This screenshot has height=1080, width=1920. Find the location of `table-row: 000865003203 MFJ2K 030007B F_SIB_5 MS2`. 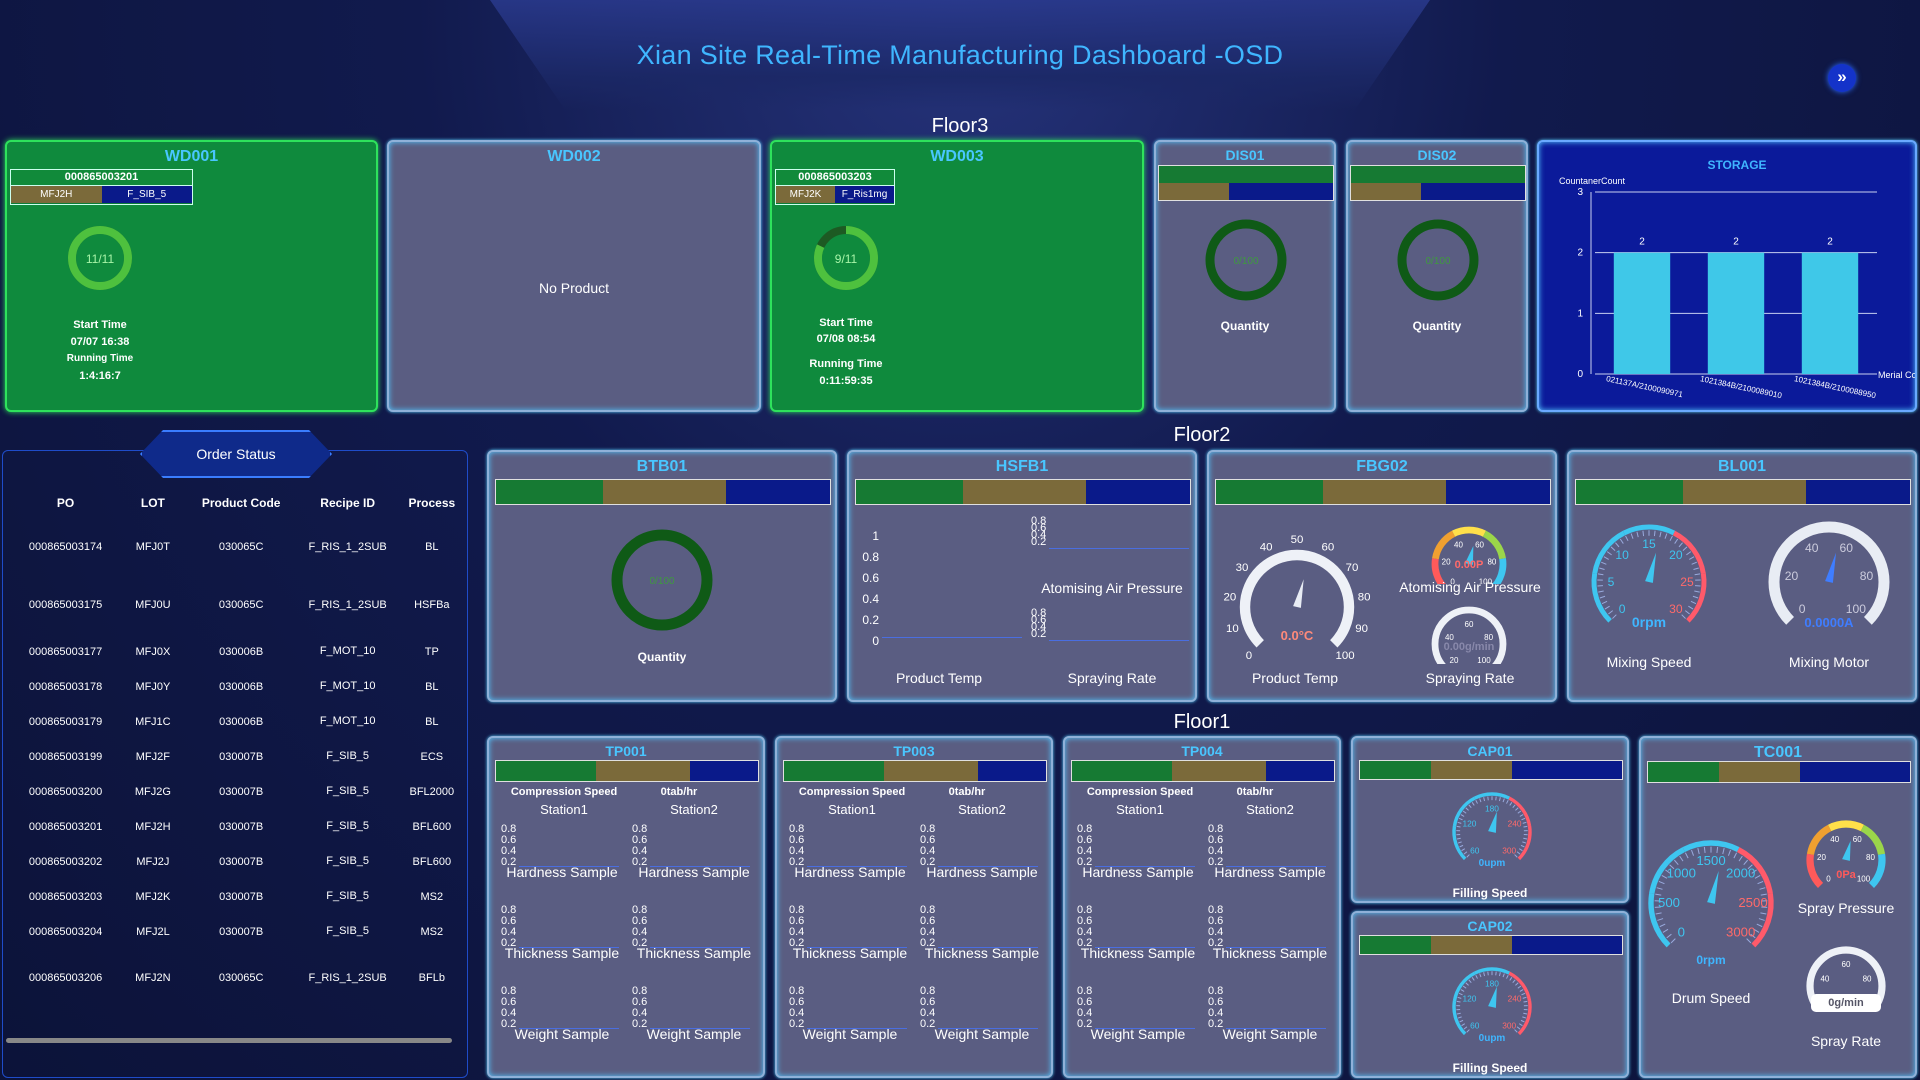

table-row: 000865003203 MFJ2K 030007B F_SIB_5 MS2 is located at coordinates (238, 896).